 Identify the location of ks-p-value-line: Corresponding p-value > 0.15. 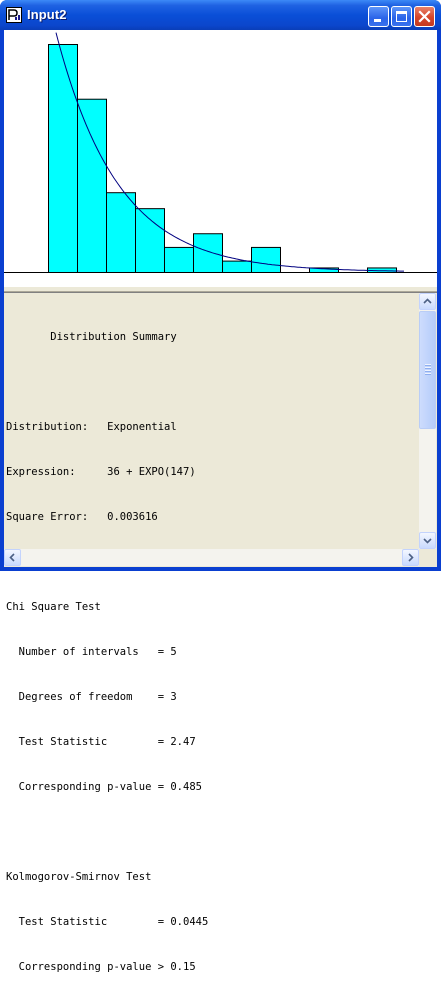
(101, 967).